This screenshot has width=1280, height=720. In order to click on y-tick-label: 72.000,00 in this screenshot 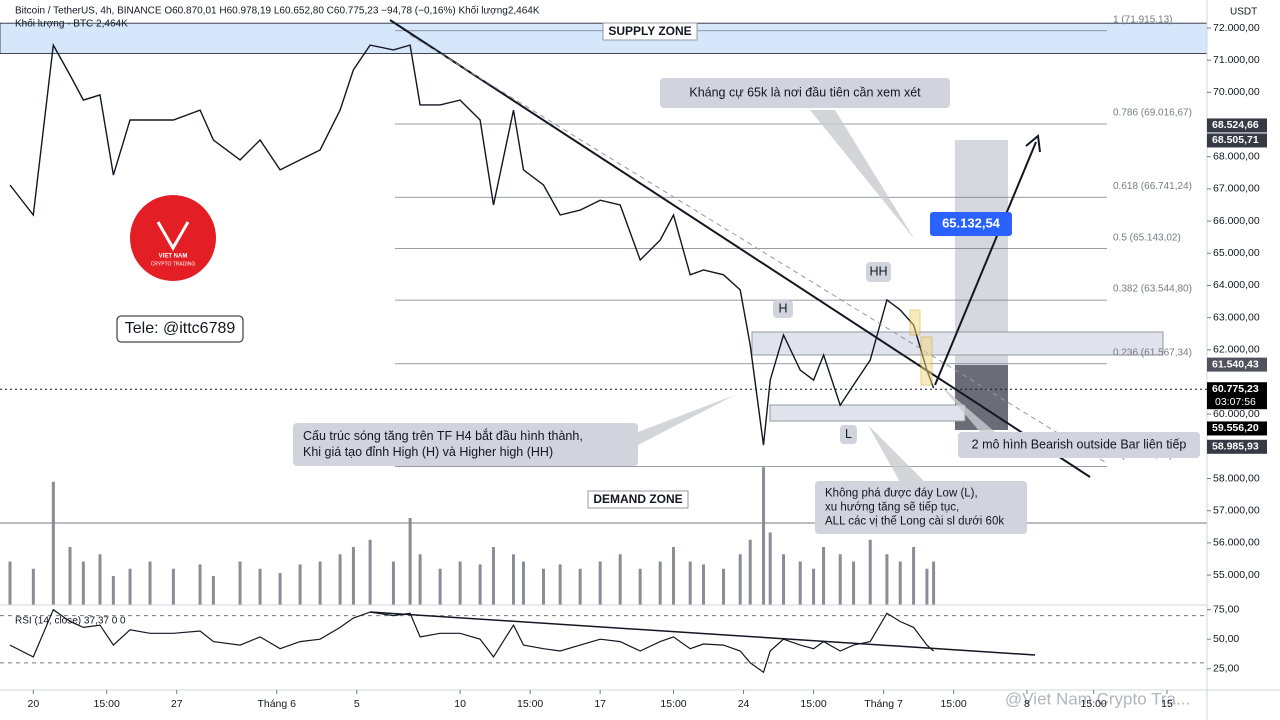, I will do `click(1236, 28)`.